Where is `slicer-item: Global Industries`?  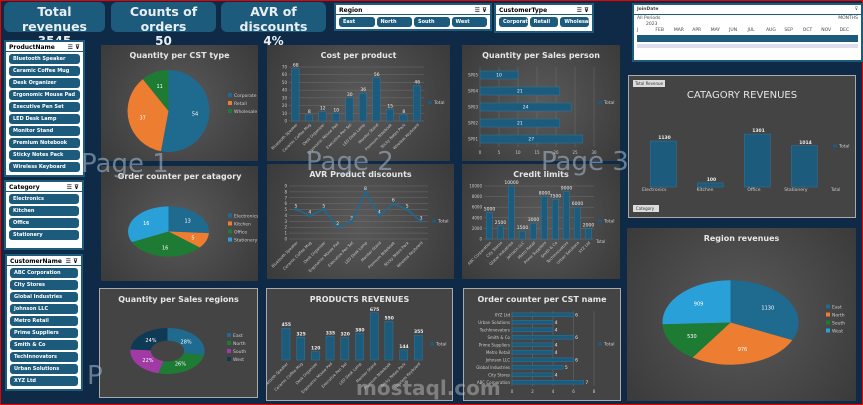
slicer-item: Global Industries is located at coordinates (44, 297).